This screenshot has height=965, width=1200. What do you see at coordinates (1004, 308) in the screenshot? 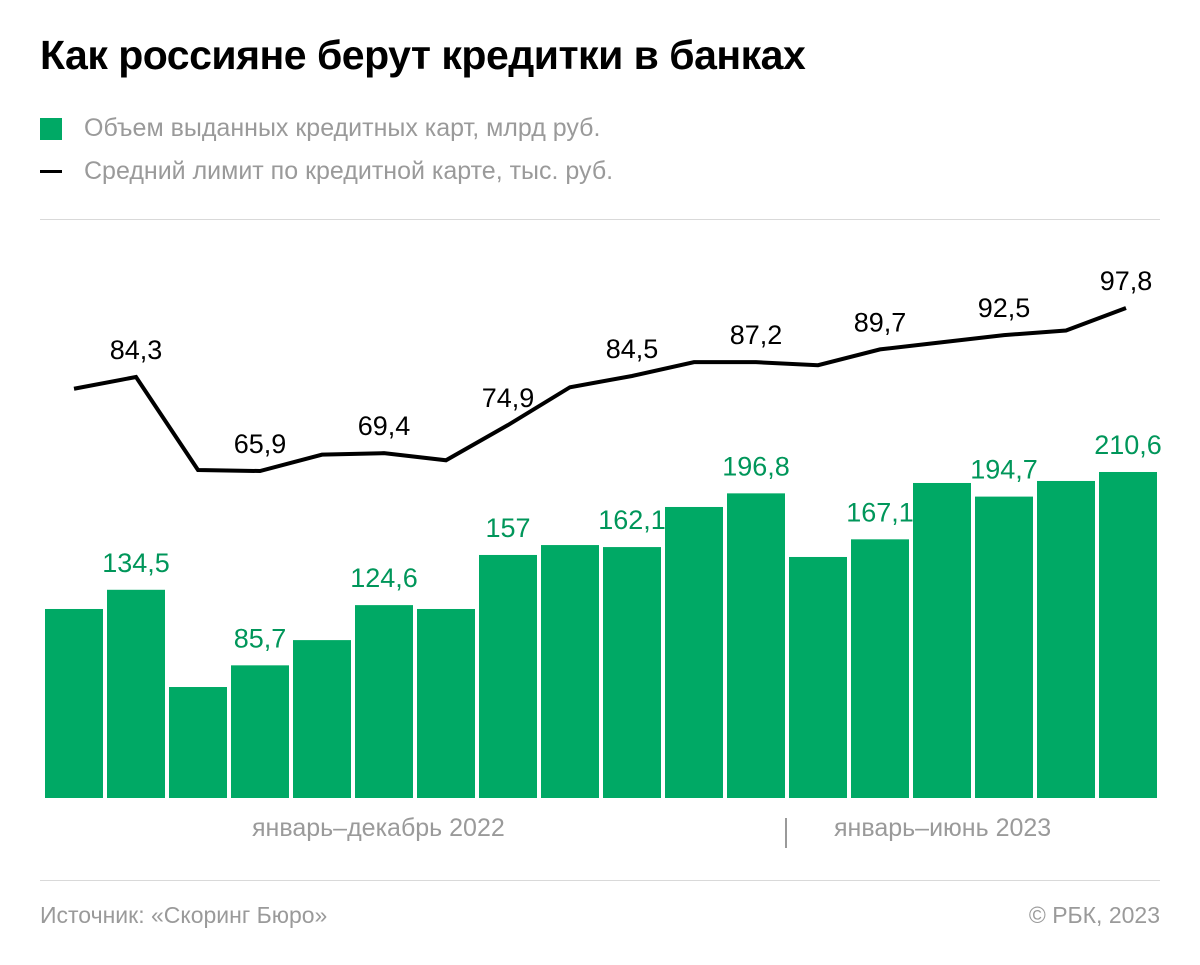
I see `line-data-label: 92,5` at bounding box center [1004, 308].